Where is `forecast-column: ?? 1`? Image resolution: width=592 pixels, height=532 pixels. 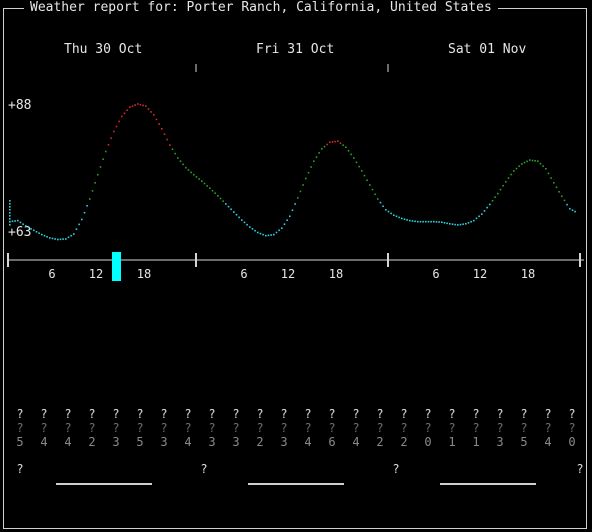
forecast-column: ?? 1 is located at coordinates (452, 428).